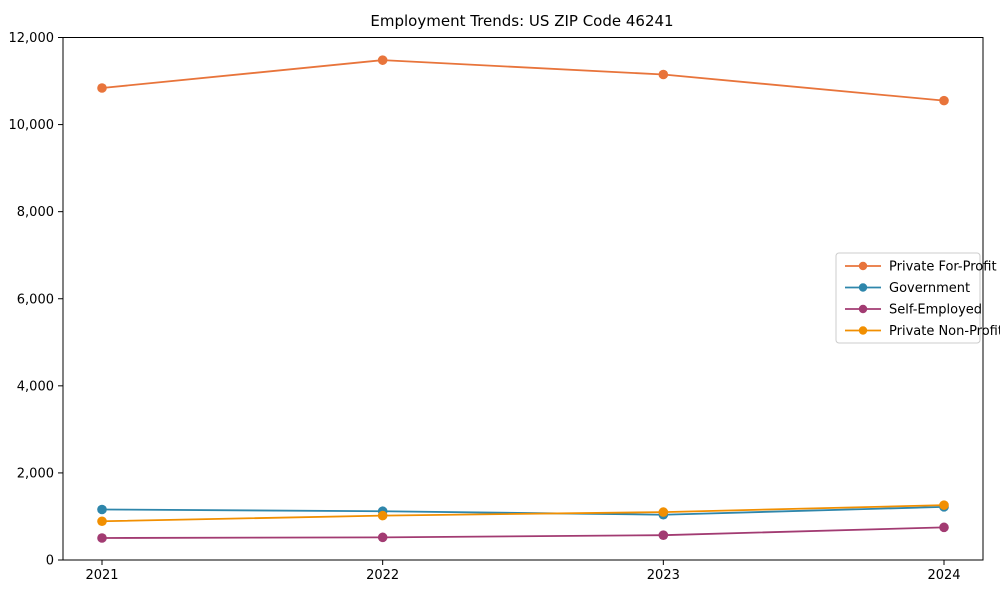 The image size is (1000, 600). I want to click on legend-box, so click(908, 298).